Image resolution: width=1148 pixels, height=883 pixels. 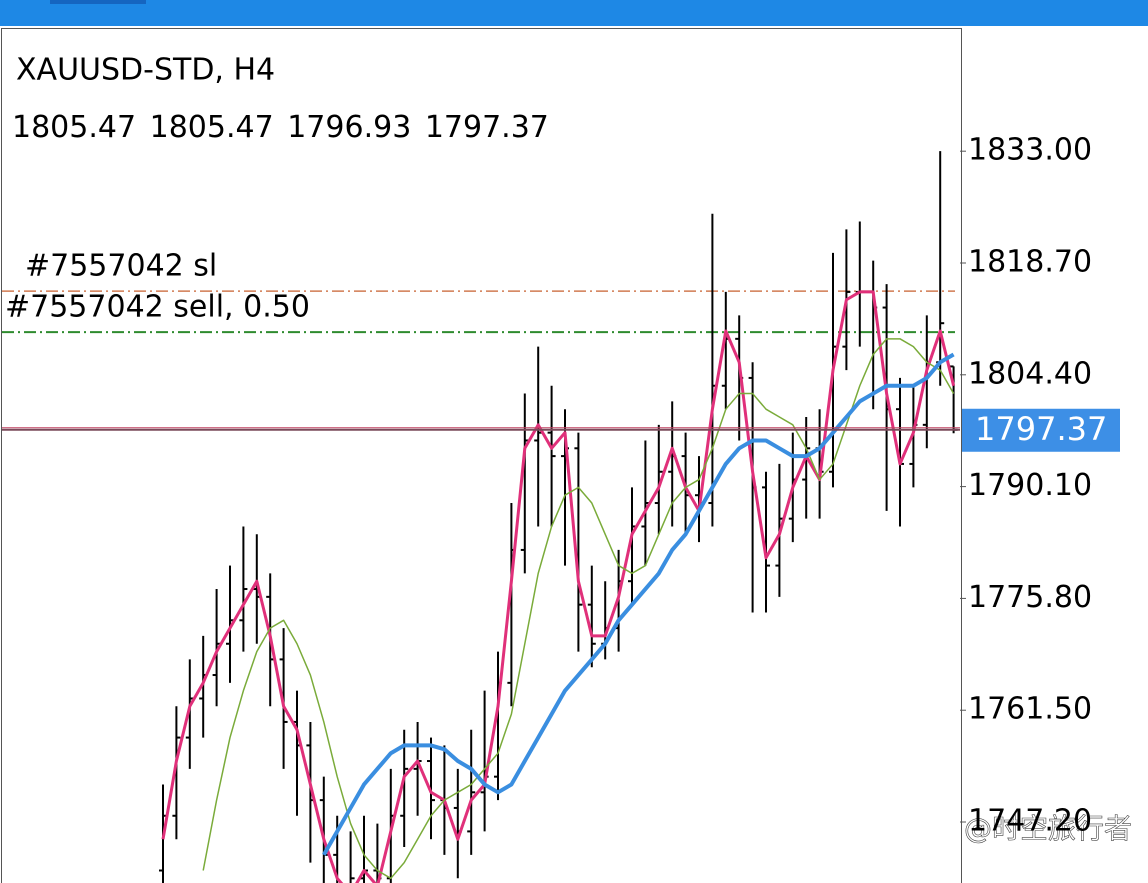 What do you see at coordinates (349, 127) in the screenshot?
I see `low-value: 1796.93` at bounding box center [349, 127].